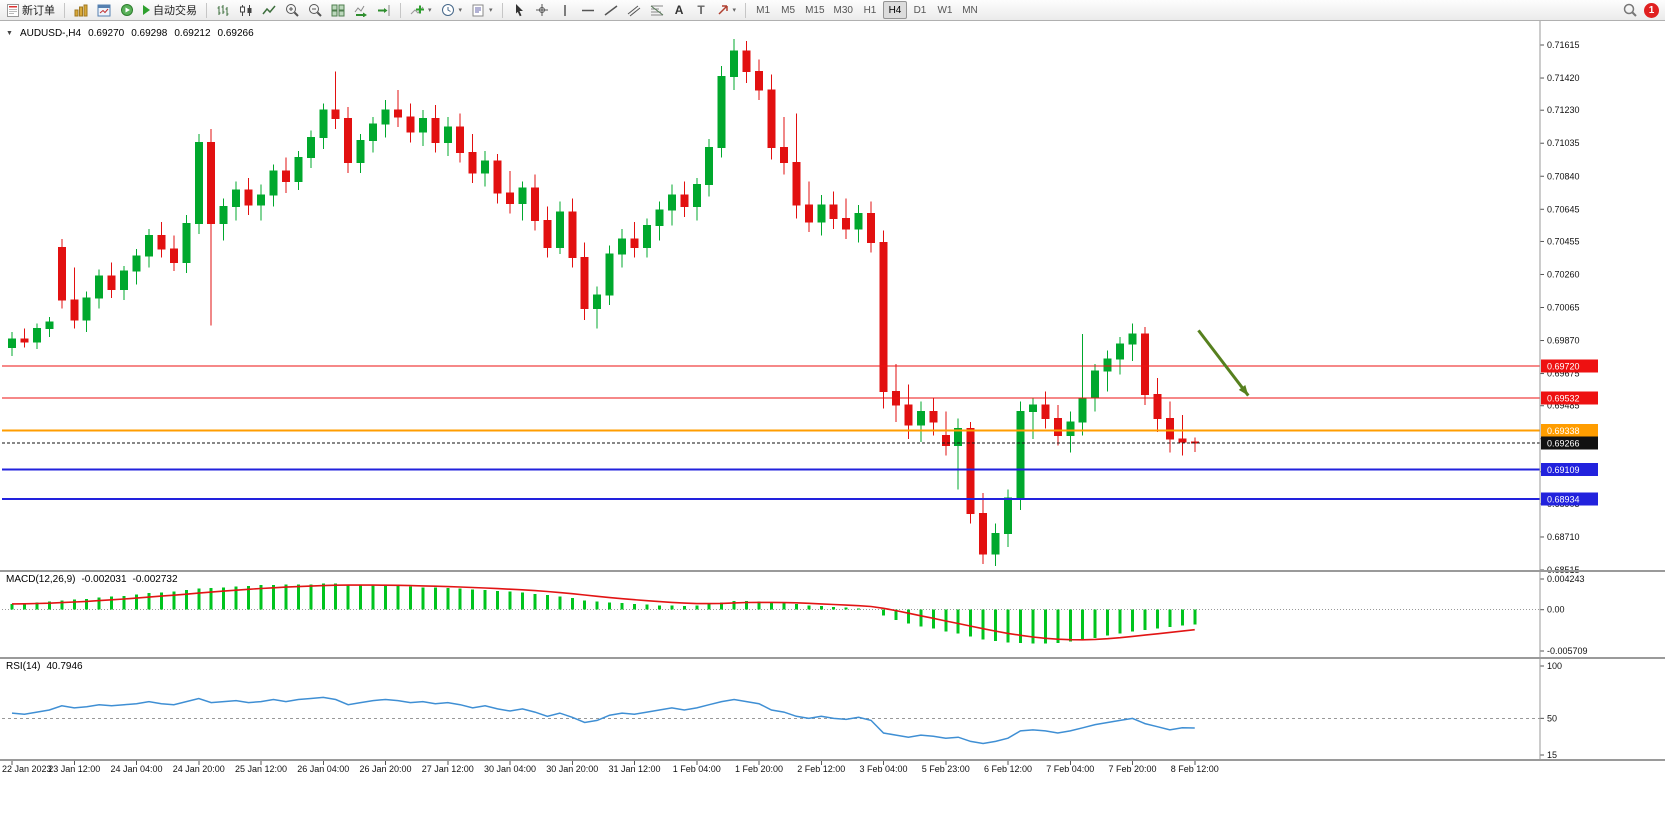  I want to click on arrows-button: ▾, so click(727, 10).